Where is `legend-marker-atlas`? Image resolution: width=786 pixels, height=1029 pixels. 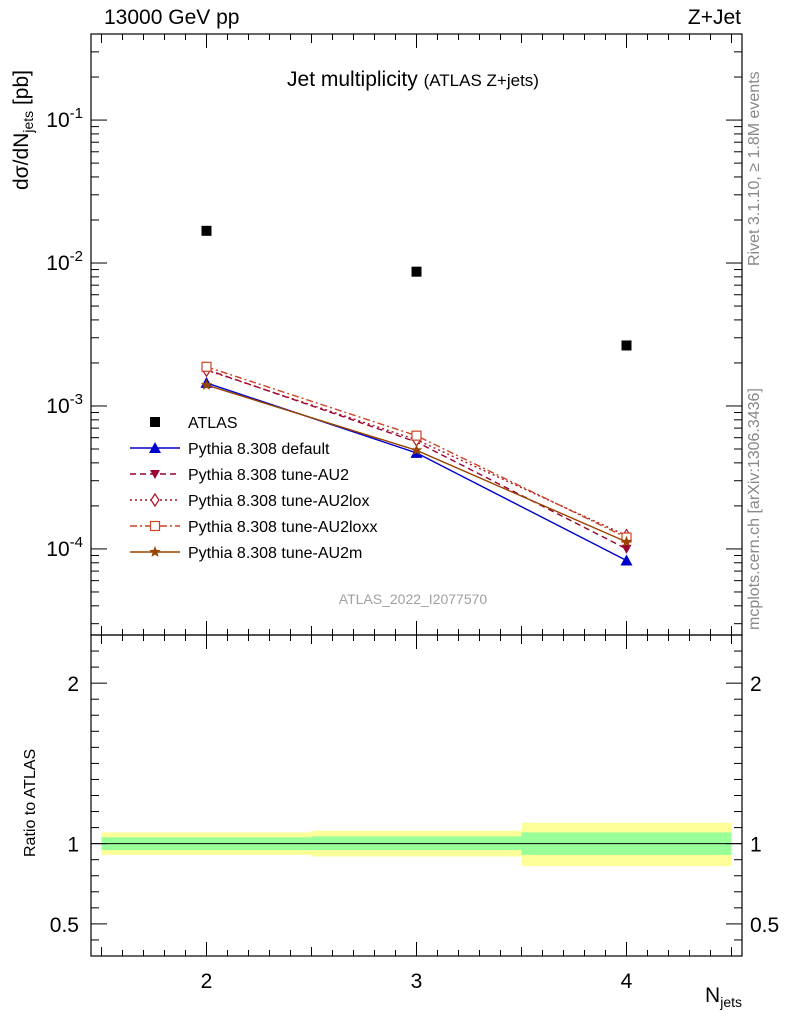 legend-marker-atlas is located at coordinates (155, 422).